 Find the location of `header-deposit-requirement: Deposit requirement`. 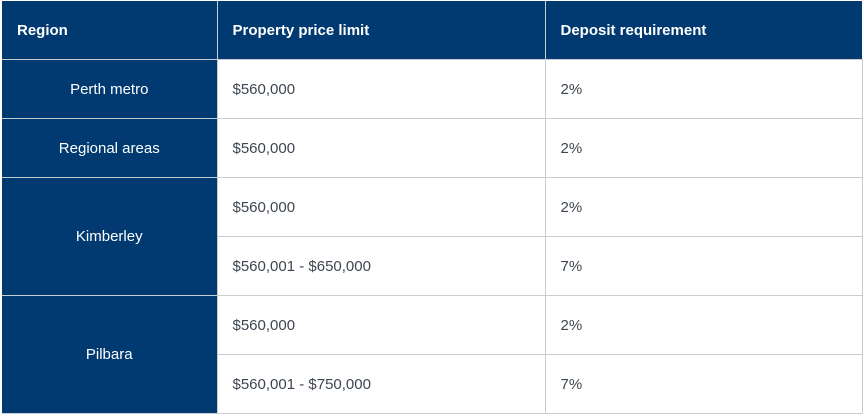

header-deposit-requirement: Deposit requirement is located at coordinates (703, 30).